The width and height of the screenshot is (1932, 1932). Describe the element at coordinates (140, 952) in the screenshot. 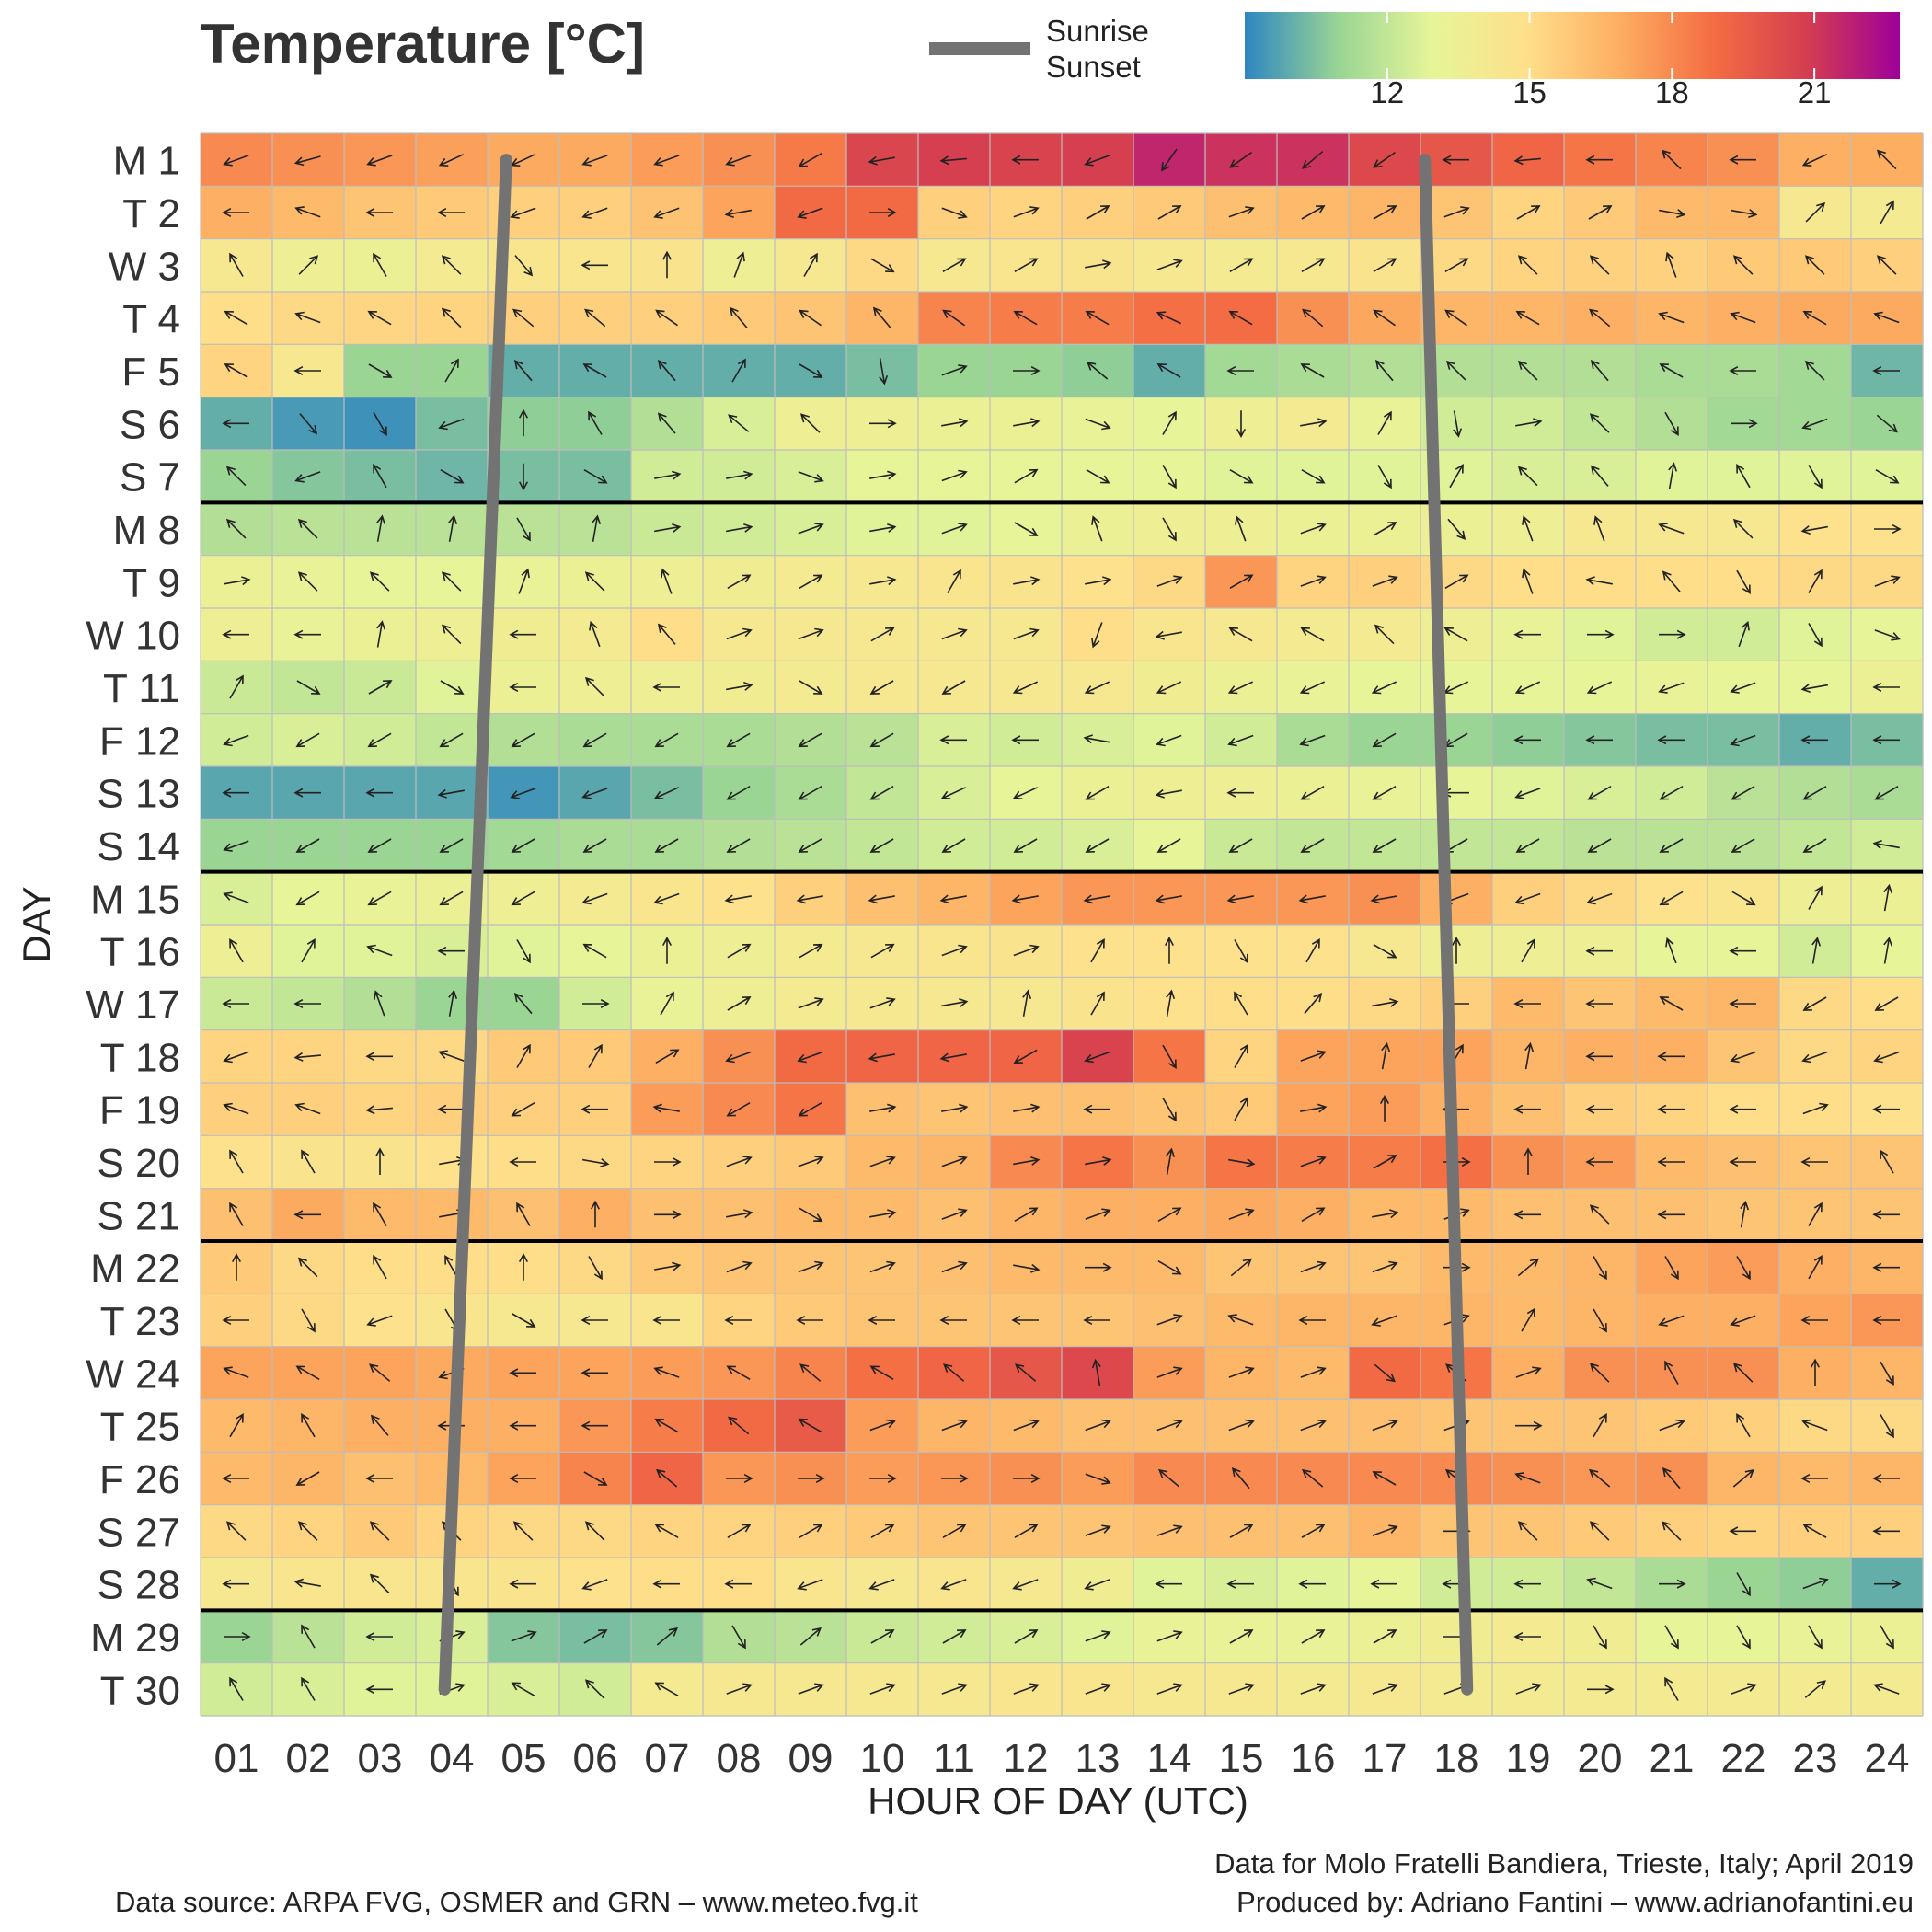

I see `day-label: T 16` at that location.